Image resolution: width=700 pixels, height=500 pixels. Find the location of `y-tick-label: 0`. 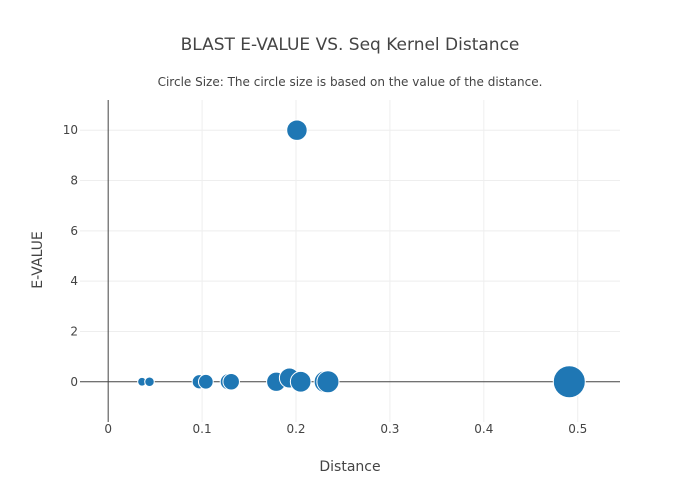

y-tick-label: 0 is located at coordinates (74, 382).